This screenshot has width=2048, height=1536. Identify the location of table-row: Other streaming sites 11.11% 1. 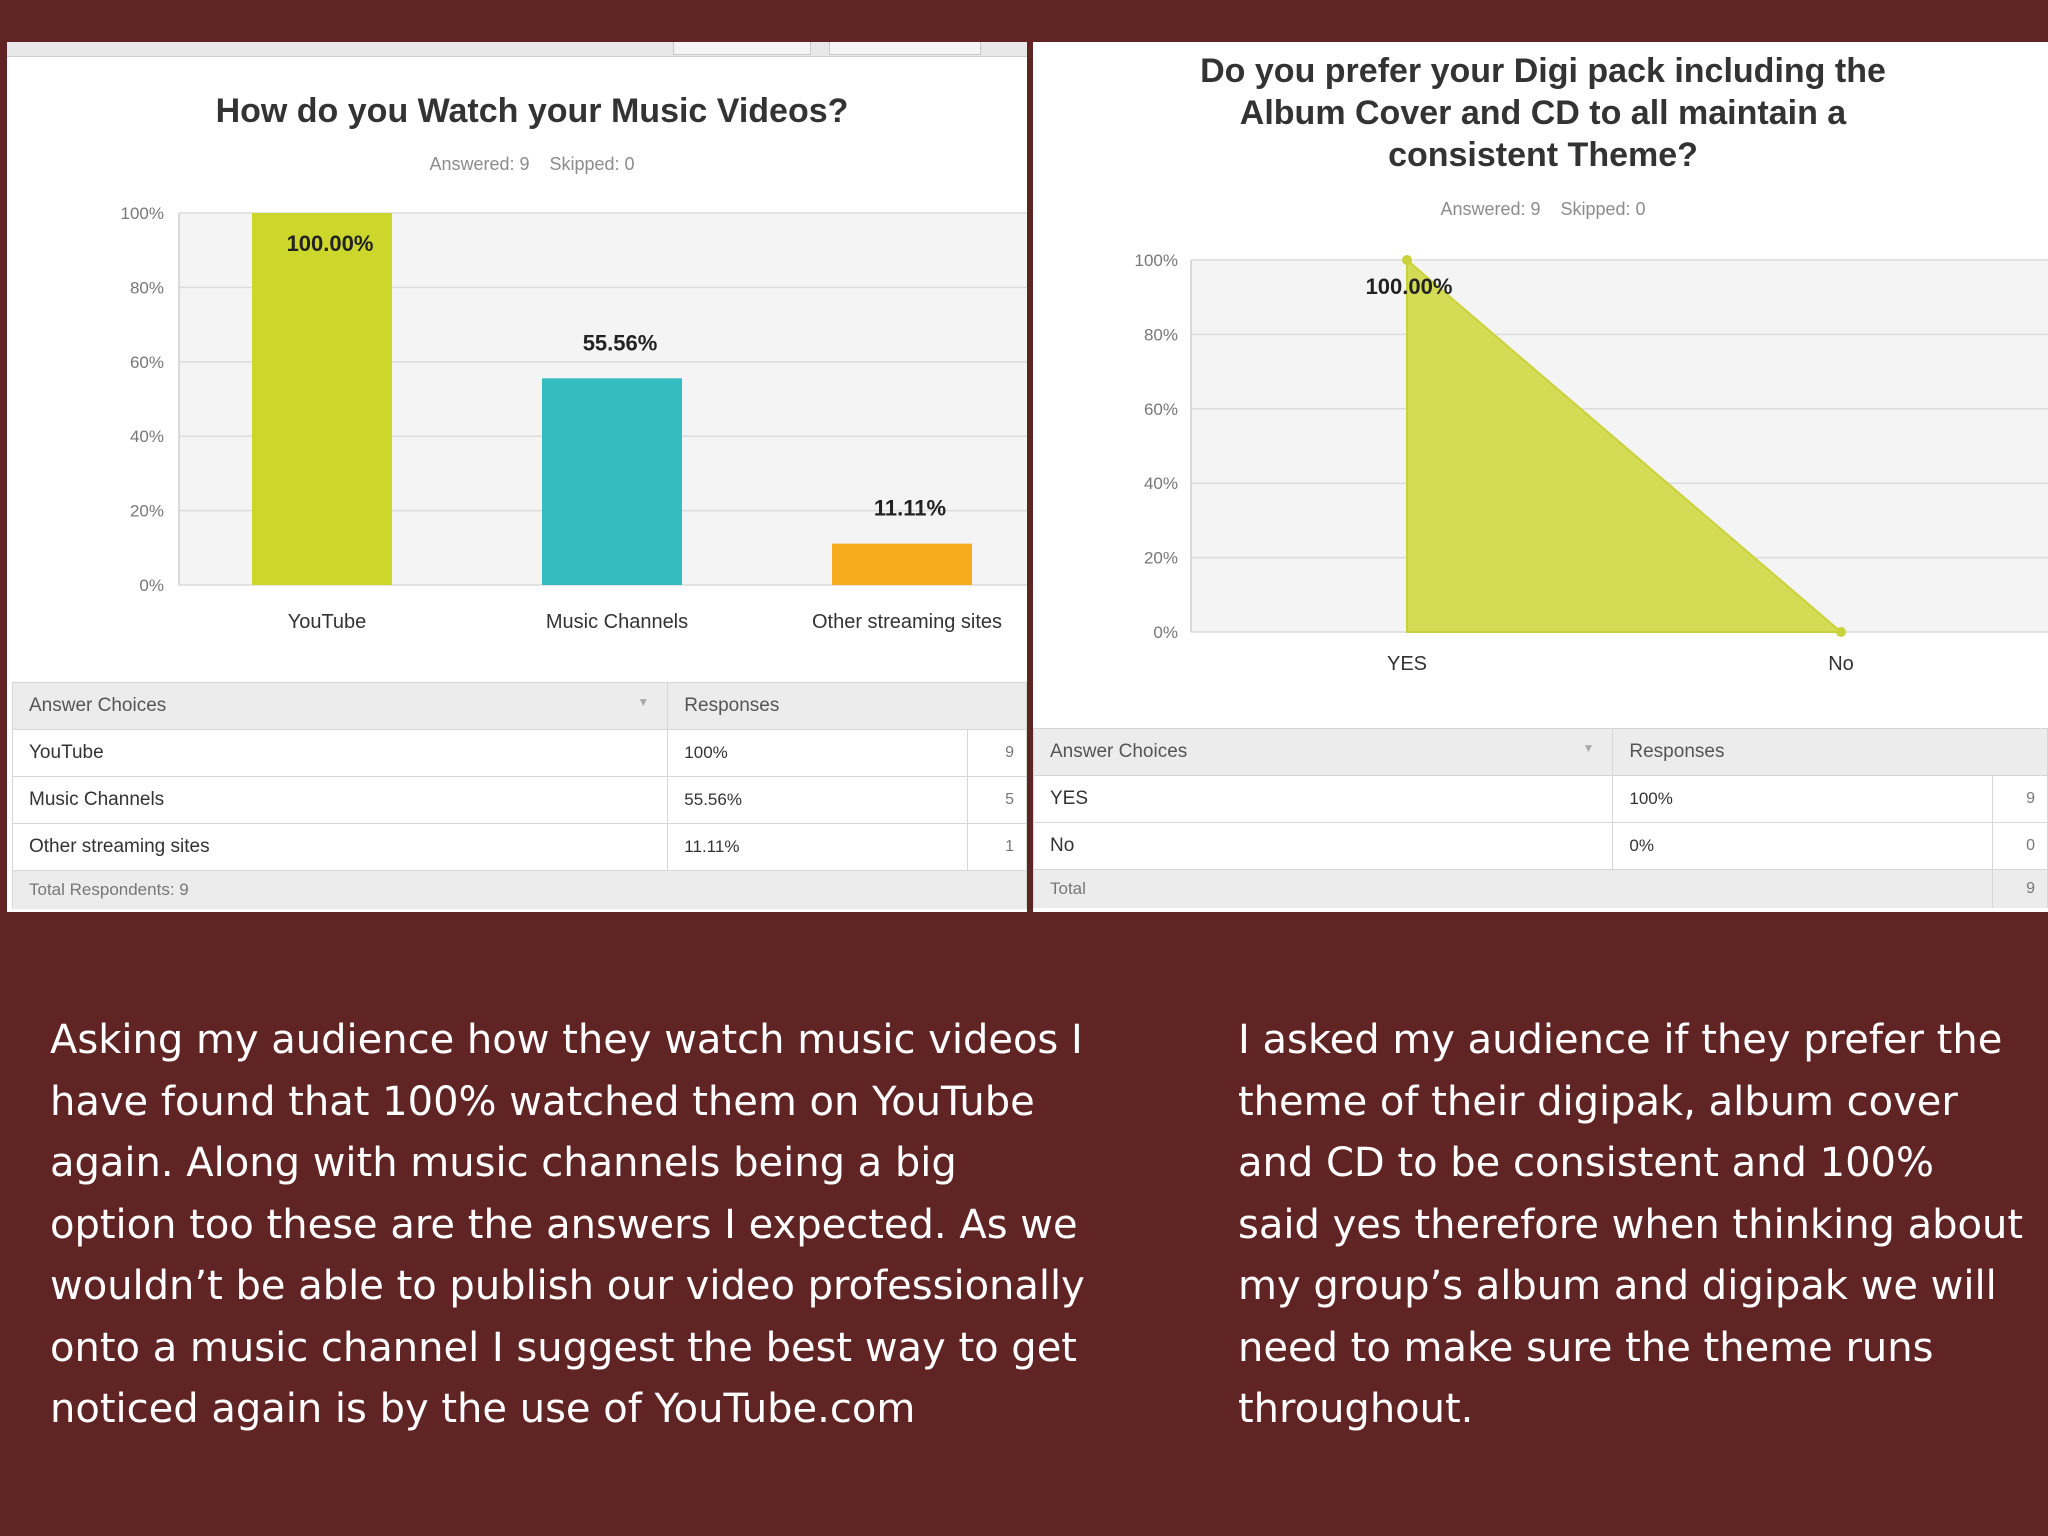
(519, 847).